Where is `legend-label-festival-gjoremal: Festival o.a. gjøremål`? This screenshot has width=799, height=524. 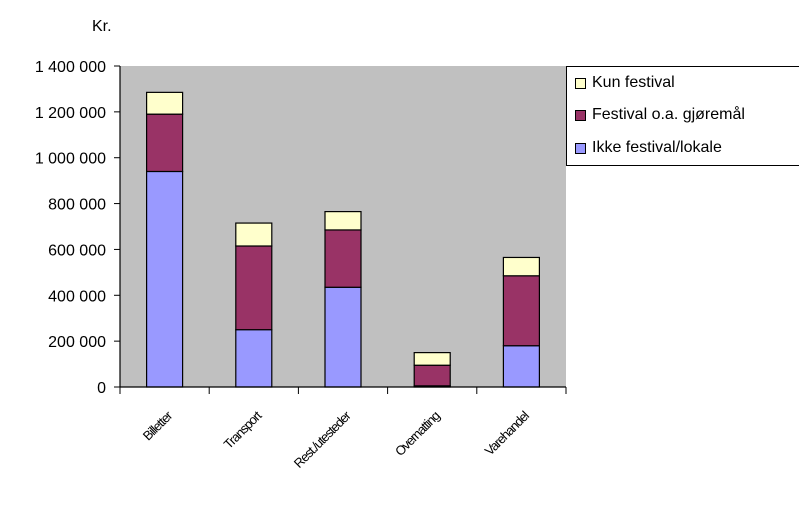
legend-label-festival-gjoremal: Festival o.a. gjøremål is located at coordinates (668, 114).